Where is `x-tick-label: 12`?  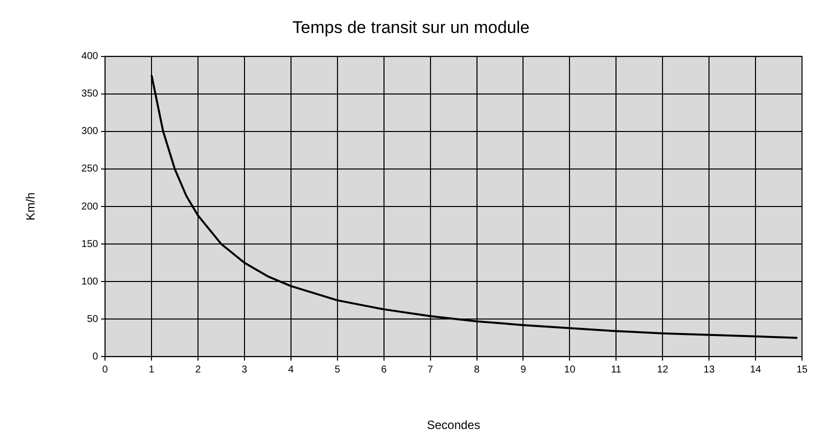
x-tick-label: 12 is located at coordinates (663, 370).